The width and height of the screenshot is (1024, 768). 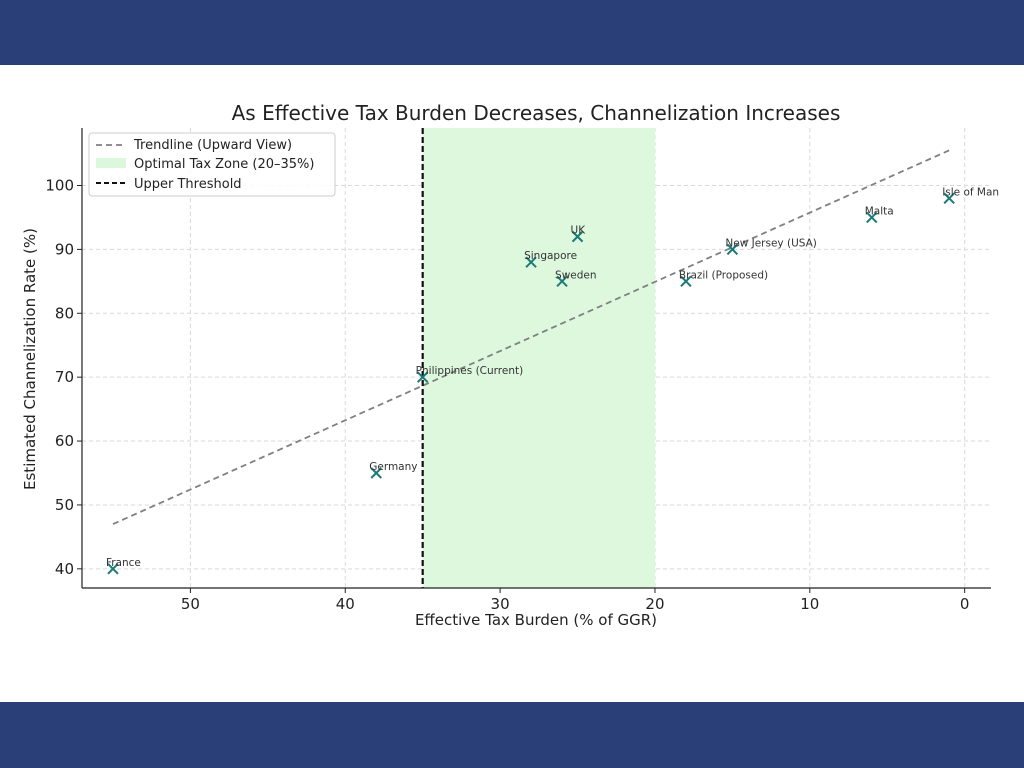 What do you see at coordinates (393, 467) in the screenshot?
I see `point-label: Germany` at bounding box center [393, 467].